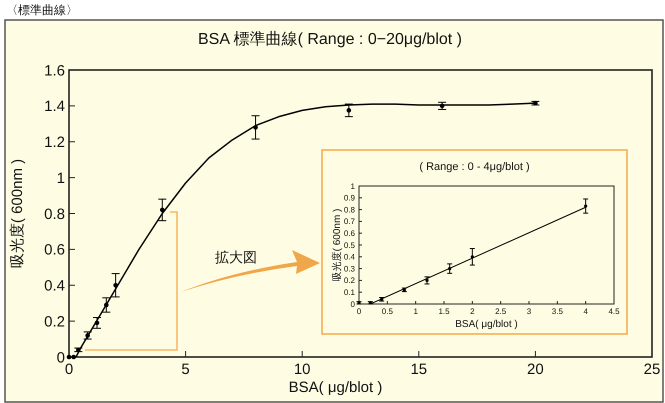 This screenshot has height=403, width=665. What do you see at coordinates (388, 311) in the screenshot?
I see `x-tick-label: 0.5` at bounding box center [388, 311].